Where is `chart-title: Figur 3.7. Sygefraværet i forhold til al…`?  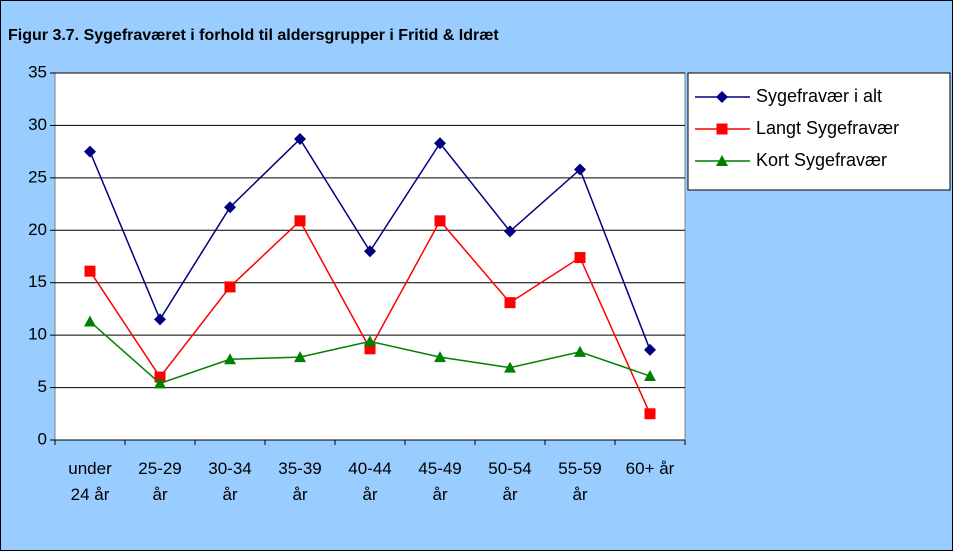 chart-title: Figur 3.7. Sygefraværet i forhold til al… is located at coordinates (253, 35).